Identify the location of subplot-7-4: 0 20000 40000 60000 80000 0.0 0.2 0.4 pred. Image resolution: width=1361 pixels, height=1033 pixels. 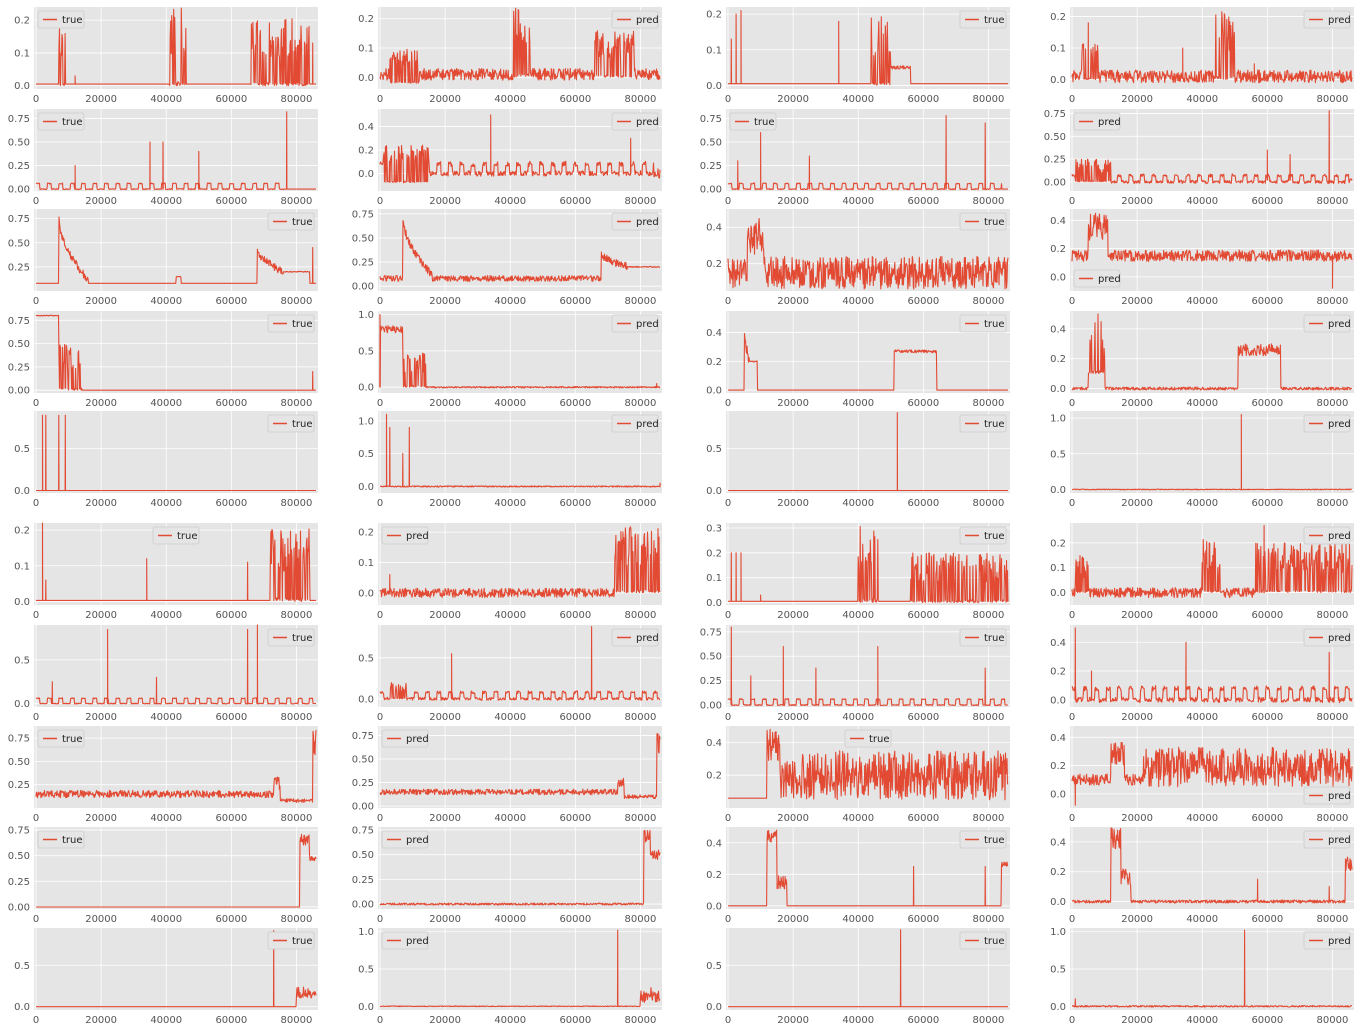
(1202, 674).